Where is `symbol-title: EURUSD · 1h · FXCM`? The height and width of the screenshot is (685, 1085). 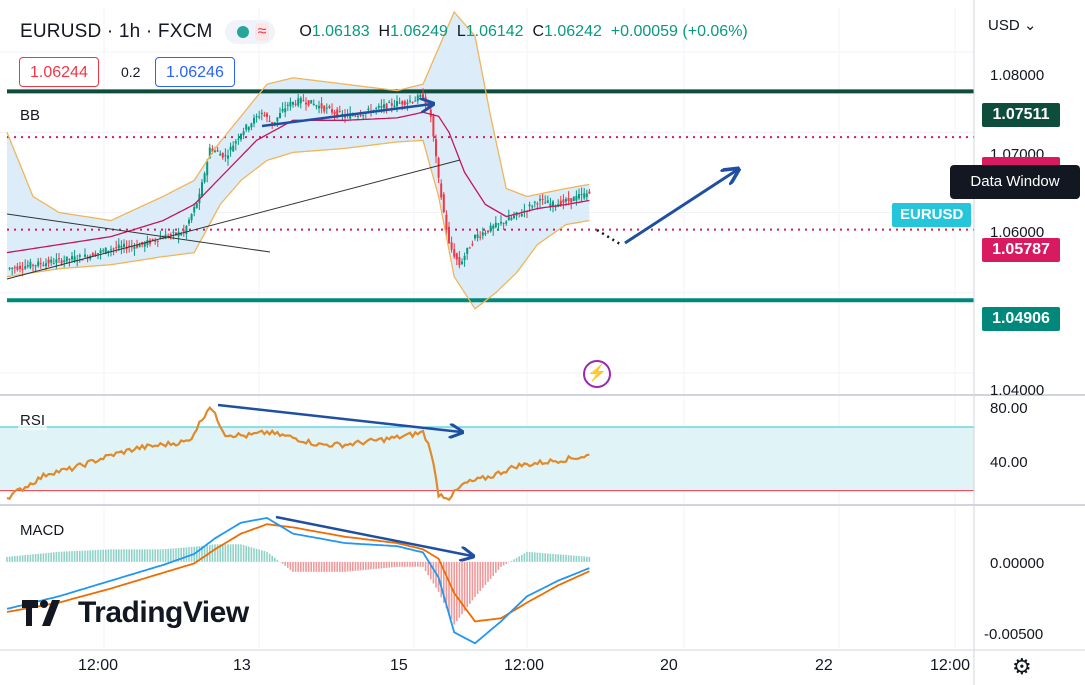
symbol-title: EURUSD · 1h · FXCM is located at coordinates (116, 31).